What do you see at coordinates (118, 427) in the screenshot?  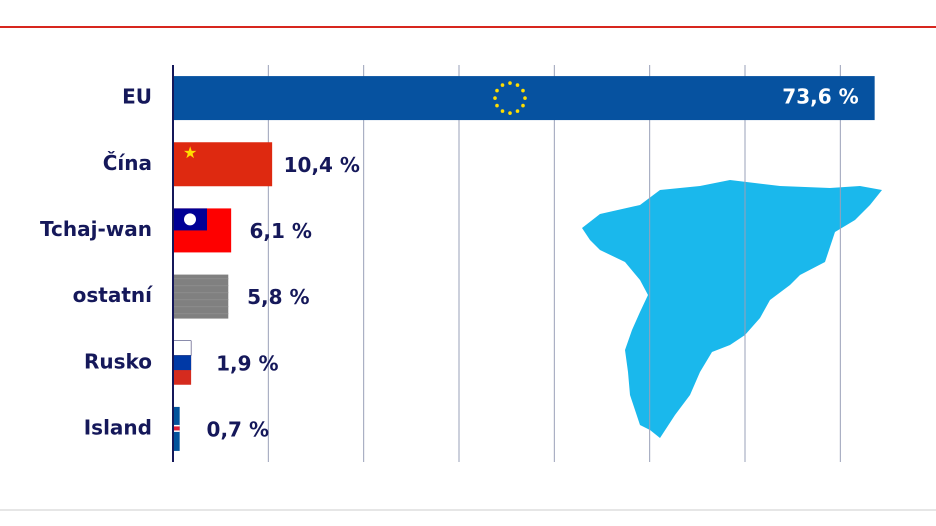 I see `category-label: Island` at bounding box center [118, 427].